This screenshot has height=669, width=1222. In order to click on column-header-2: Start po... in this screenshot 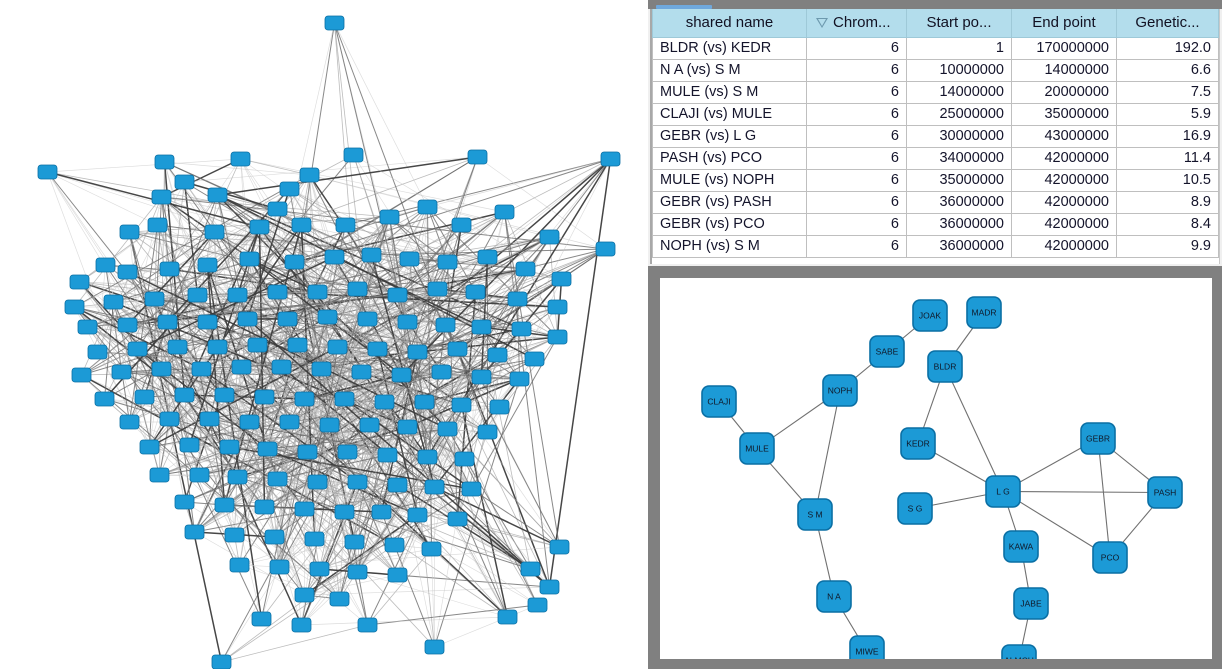, I will do `click(959, 23)`.